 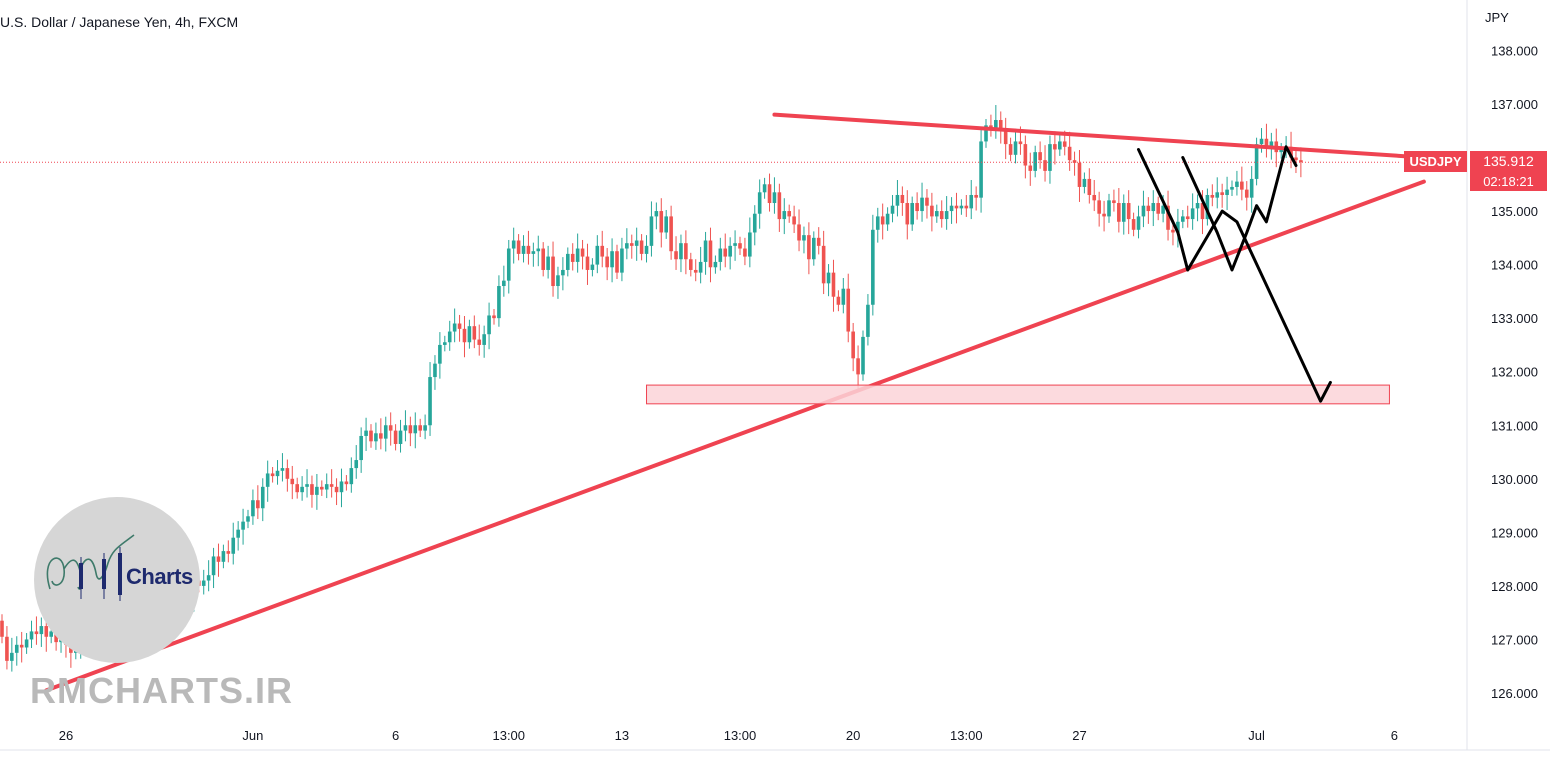 What do you see at coordinates (1514, 693) in the screenshot?
I see `price-tick-label: 126.000` at bounding box center [1514, 693].